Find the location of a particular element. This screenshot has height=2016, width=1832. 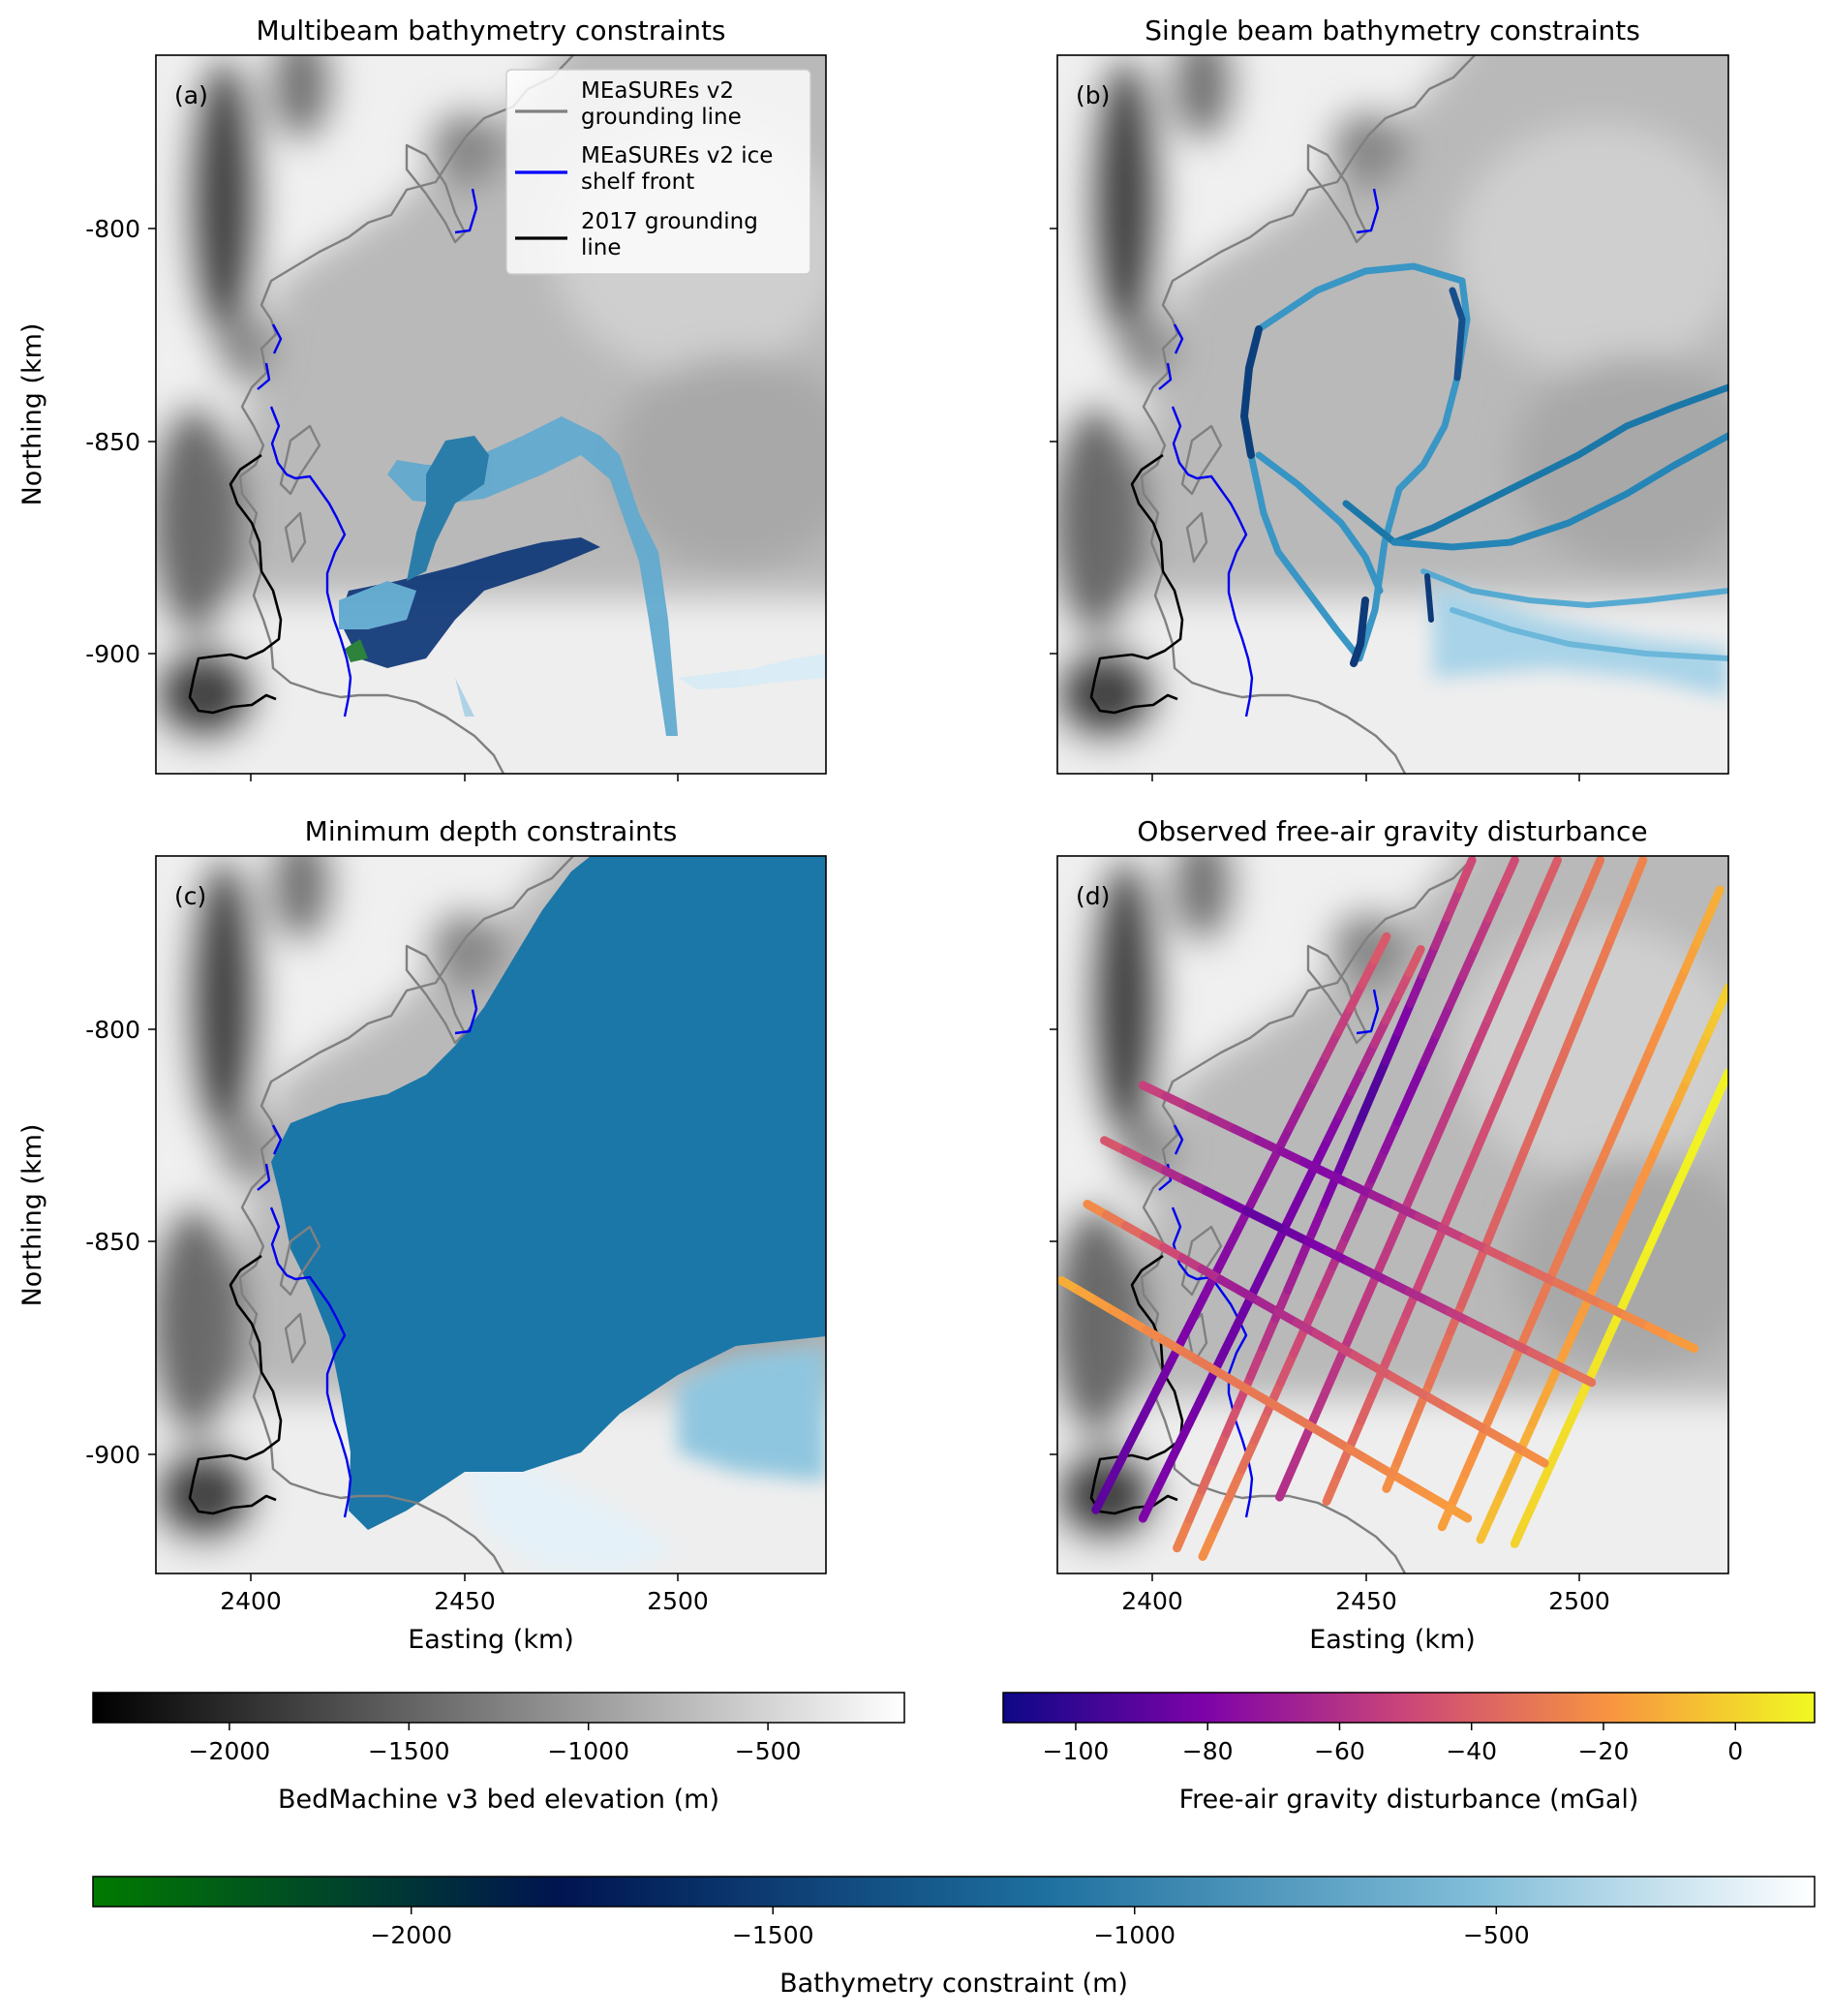

panel-a-ytick: -850 is located at coordinates (112, 442).